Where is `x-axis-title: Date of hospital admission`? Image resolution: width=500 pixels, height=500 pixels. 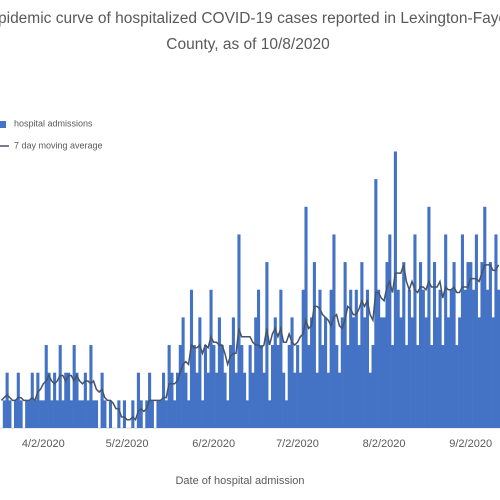
x-axis-title: Date of hospital admission is located at coordinates (239, 481).